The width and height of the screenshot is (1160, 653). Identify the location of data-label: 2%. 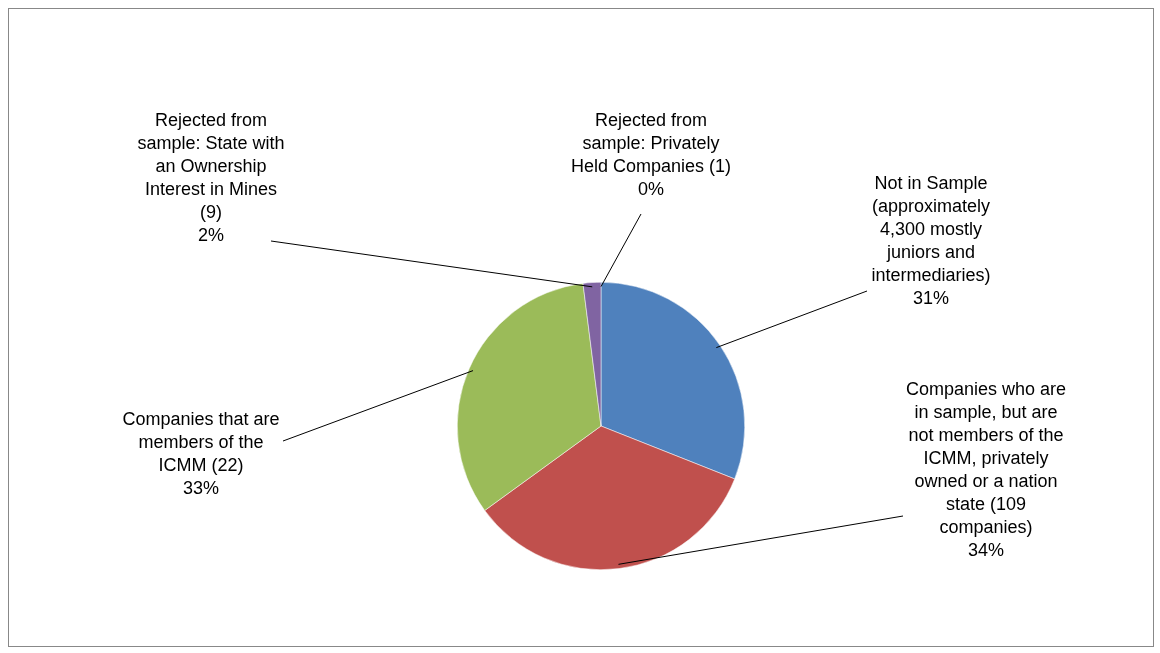
(211, 234).